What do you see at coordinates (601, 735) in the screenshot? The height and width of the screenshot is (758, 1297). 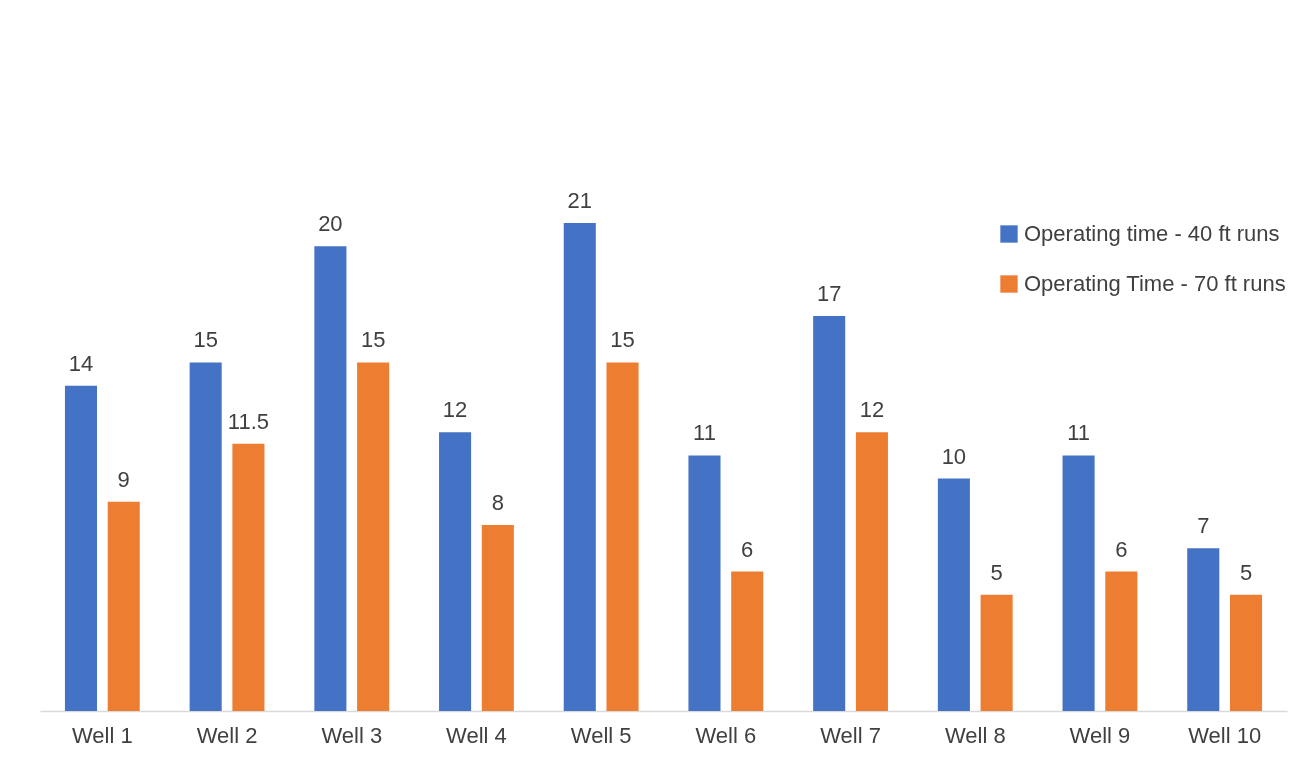 I see `x-tick-label: Well 5` at bounding box center [601, 735].